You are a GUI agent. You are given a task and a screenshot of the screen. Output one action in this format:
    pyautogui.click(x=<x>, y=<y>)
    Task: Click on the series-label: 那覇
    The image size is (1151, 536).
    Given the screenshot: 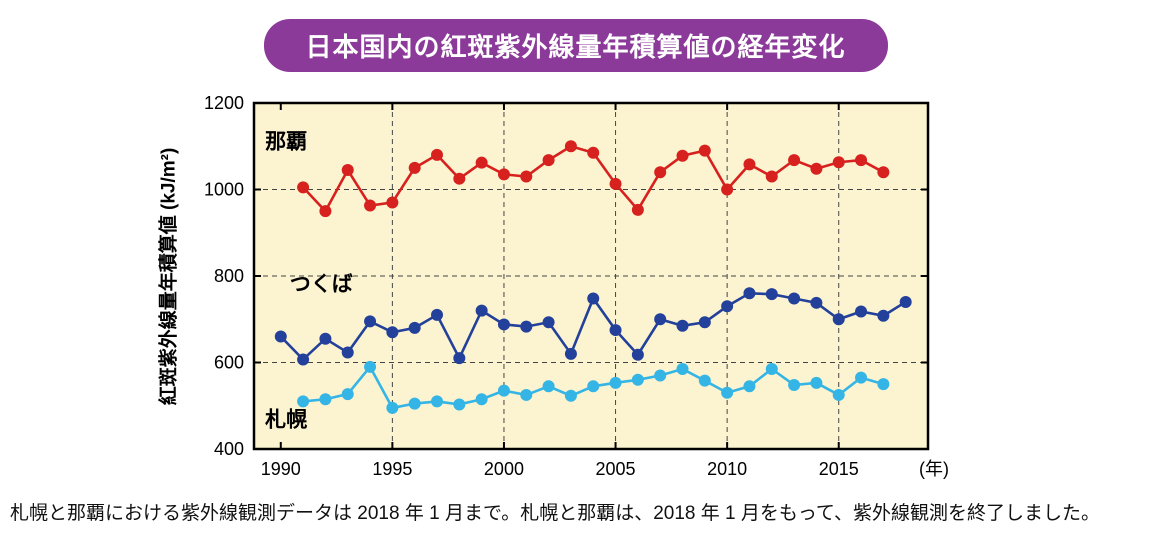 What is the action you would take?
    pyautogui.click(x=286, y=141)
    